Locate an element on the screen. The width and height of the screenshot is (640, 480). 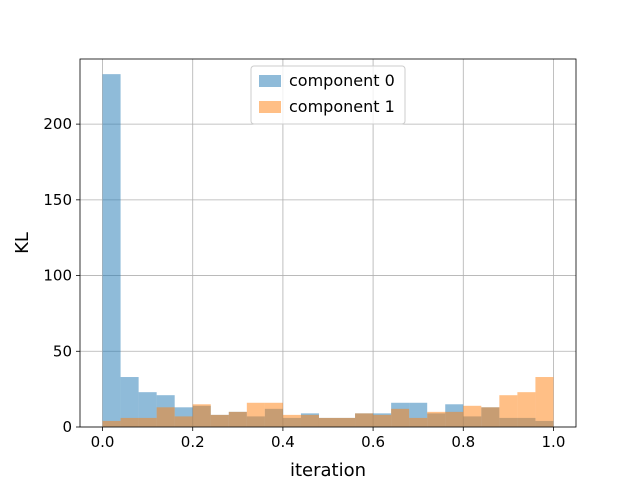
x-axis-title: iteration is located at coordinates (328, 470).